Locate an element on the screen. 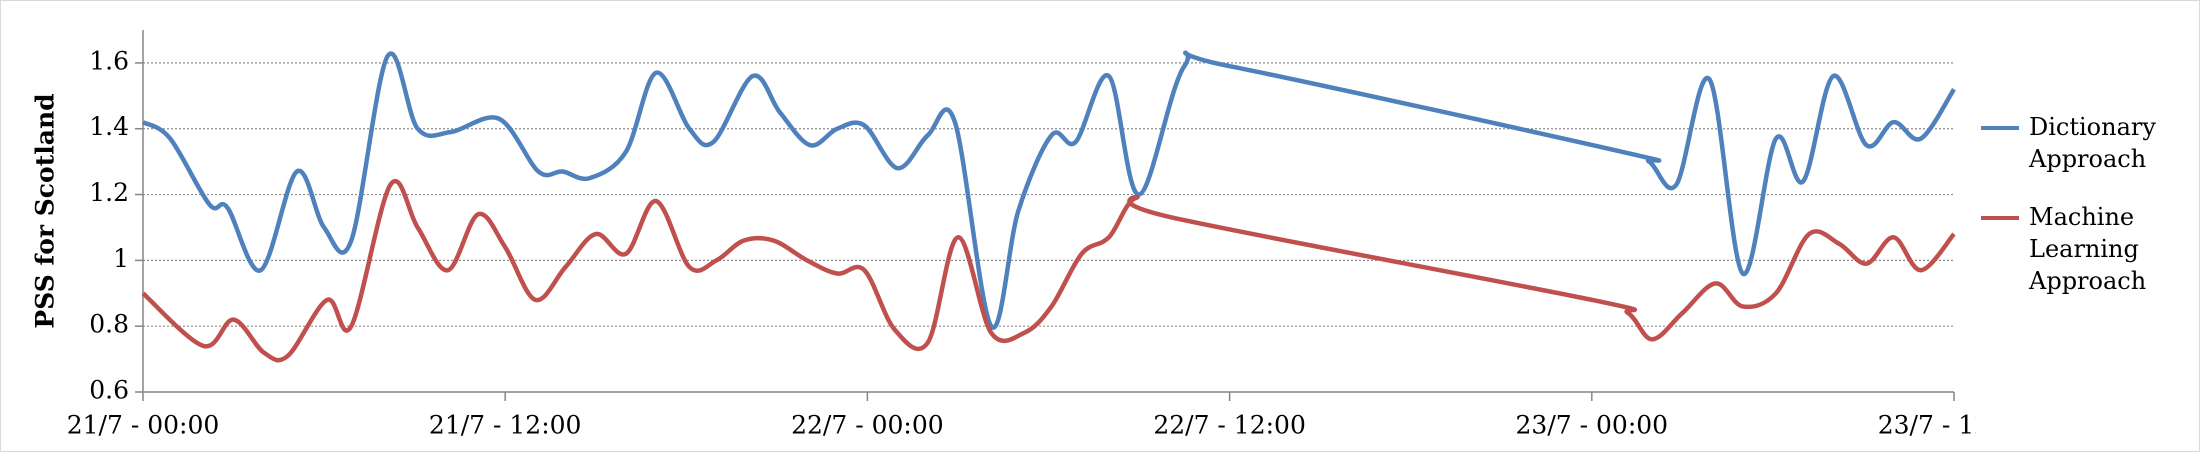 The height and width of the screenshot is (452, 2200). y-tick-label: 1.2 is located at coordinates (109, 192).